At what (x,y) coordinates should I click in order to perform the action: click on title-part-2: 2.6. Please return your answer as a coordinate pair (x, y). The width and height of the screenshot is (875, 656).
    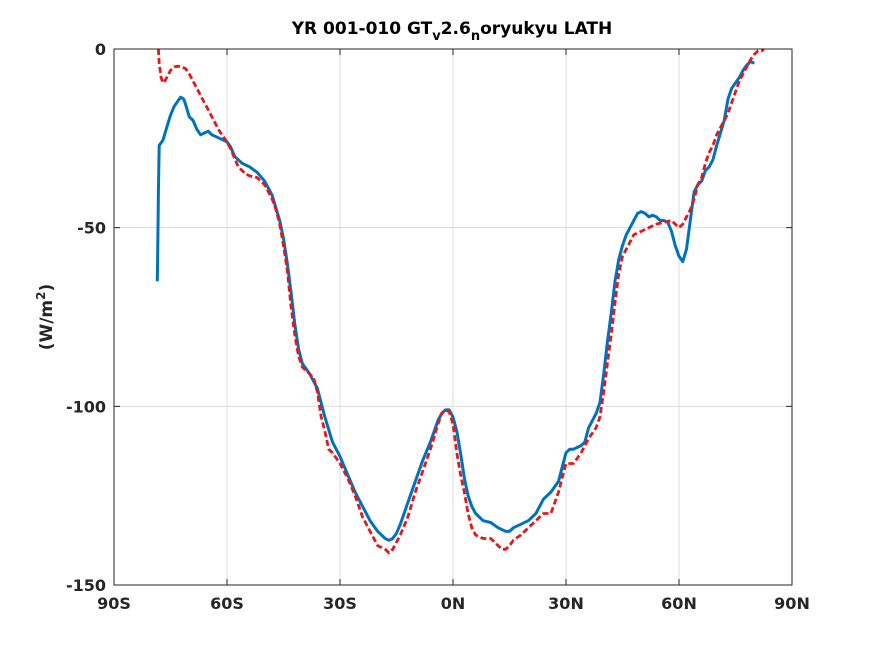
    Looking at the image, I should click on (456, 29).